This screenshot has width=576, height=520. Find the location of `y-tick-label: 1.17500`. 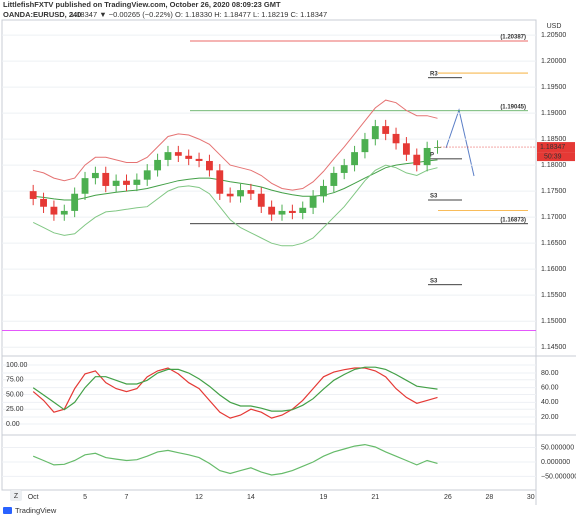

y-tick-label: 1.17500 is located at coordinates (553, 191).